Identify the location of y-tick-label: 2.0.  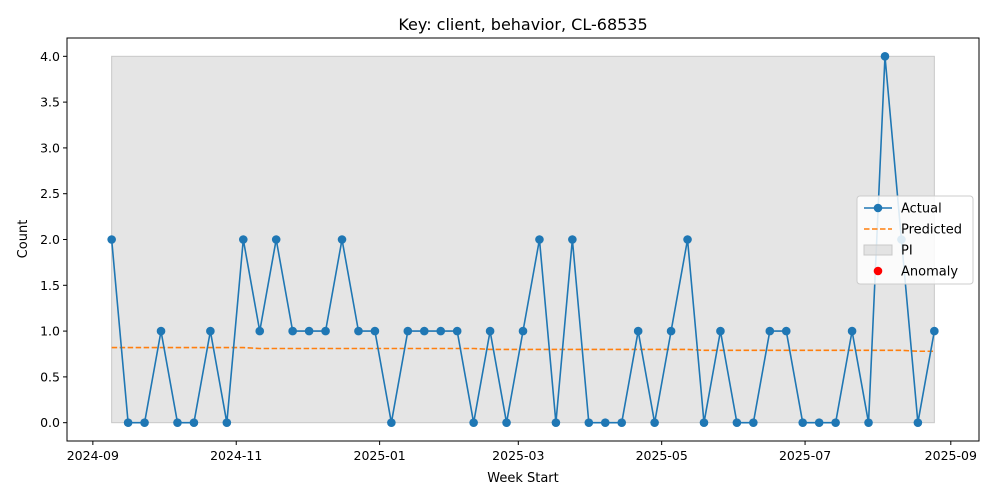
(50, 239).